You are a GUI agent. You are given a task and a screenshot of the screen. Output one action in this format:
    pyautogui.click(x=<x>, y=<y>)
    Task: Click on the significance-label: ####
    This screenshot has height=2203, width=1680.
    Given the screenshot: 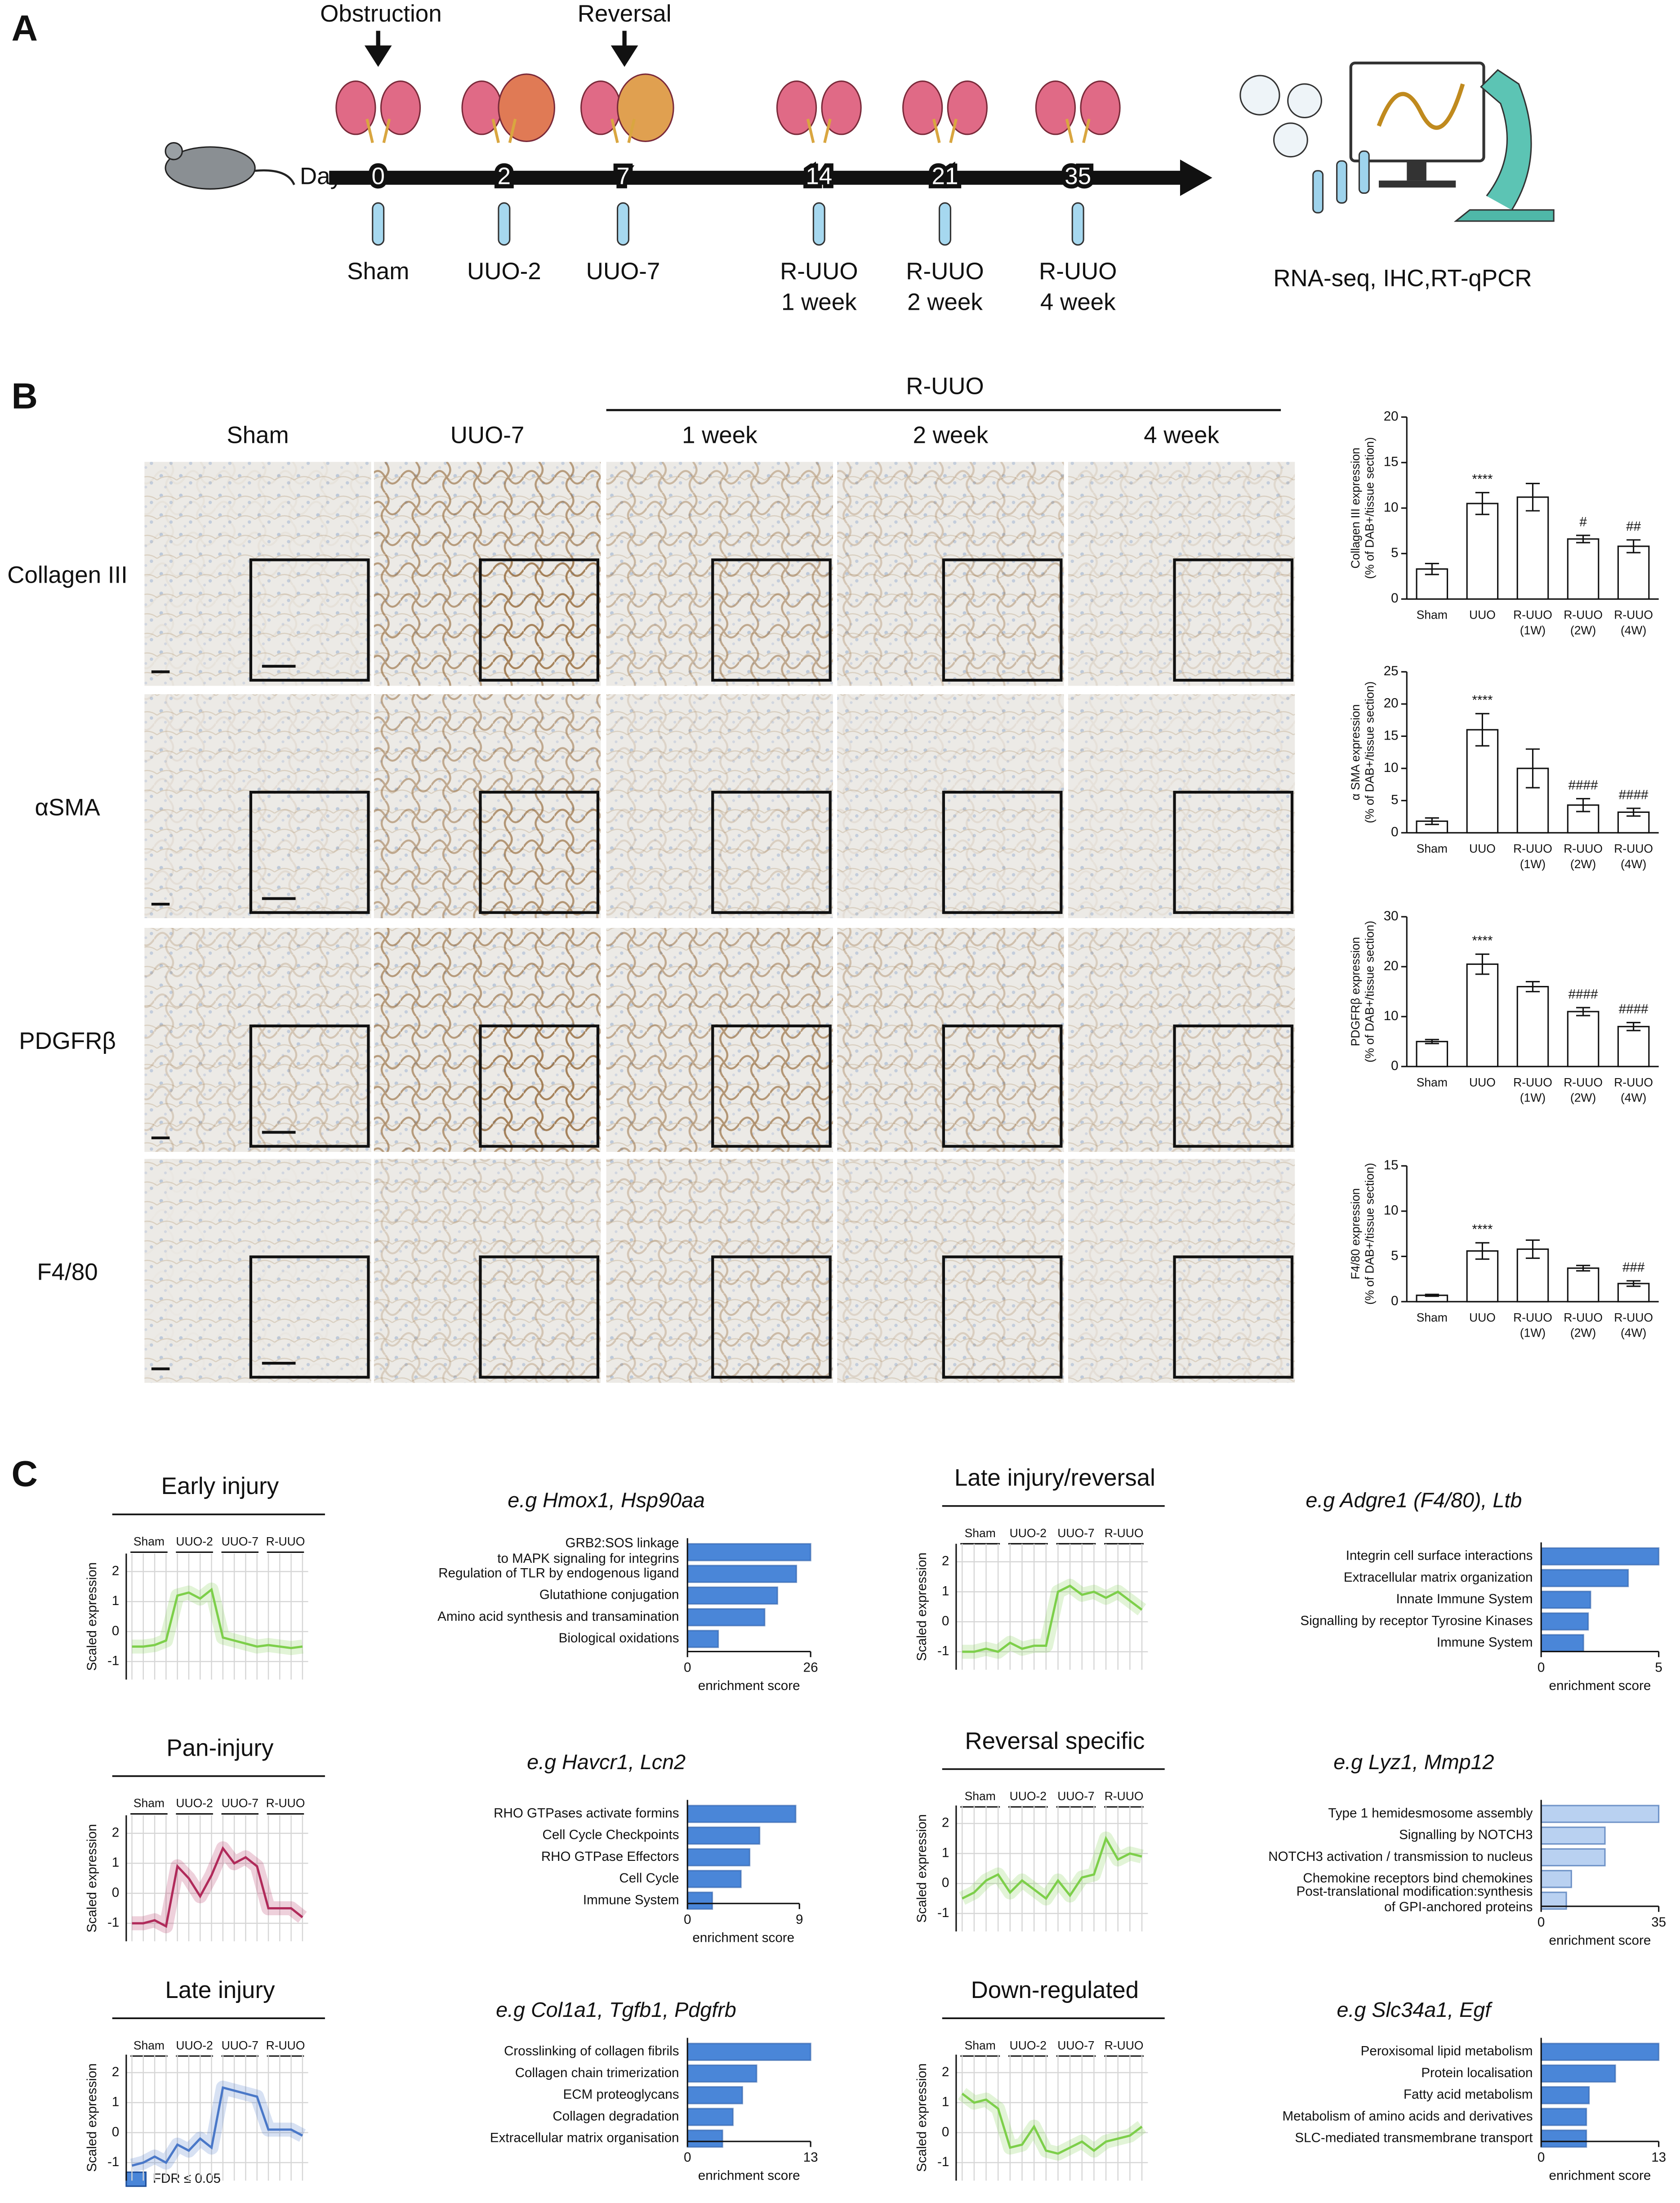 What is the action you would take?
    pyautogui.click(x=1583, y=786)
    